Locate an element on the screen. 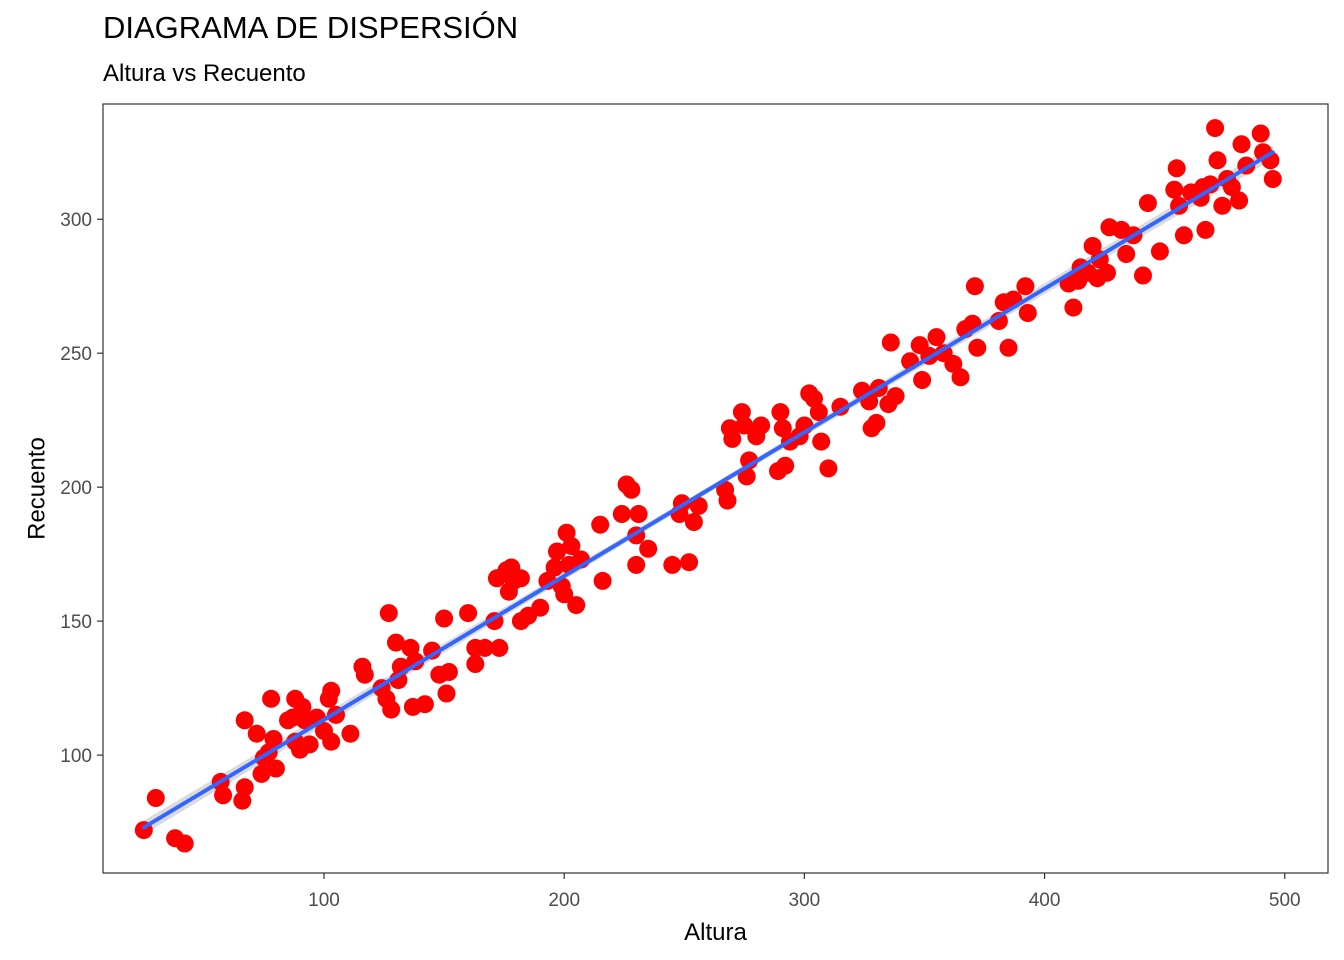 The height and width of the screenshot is (960, 1344). x-tick-label: 400 is located at coordinates (1045, 900).